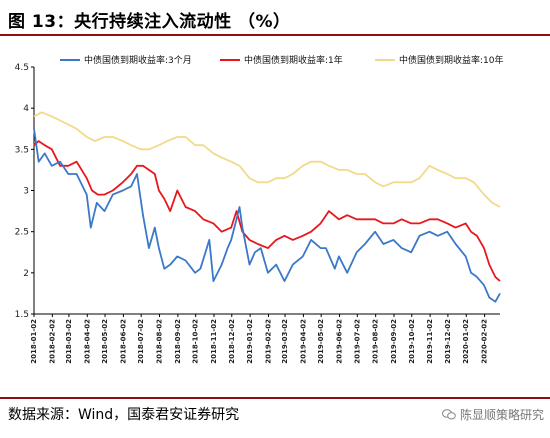 The image size is (550, 438). I want to click on y-tick-label: 2.5, so click(22, 233).